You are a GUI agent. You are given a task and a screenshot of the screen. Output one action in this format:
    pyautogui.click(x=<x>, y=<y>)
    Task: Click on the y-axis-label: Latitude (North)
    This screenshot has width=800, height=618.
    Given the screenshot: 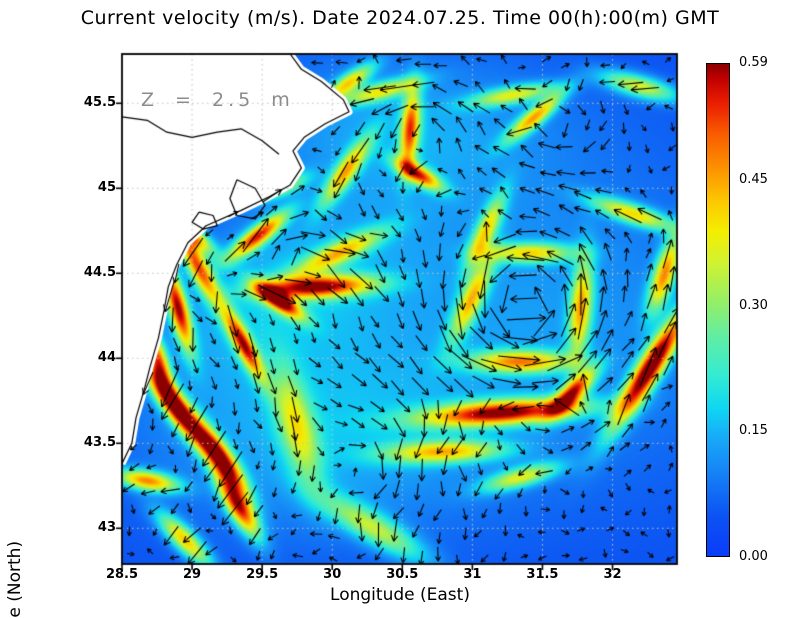 What is the action you would take?
    pyautogui.click(x=15, y=579)
    